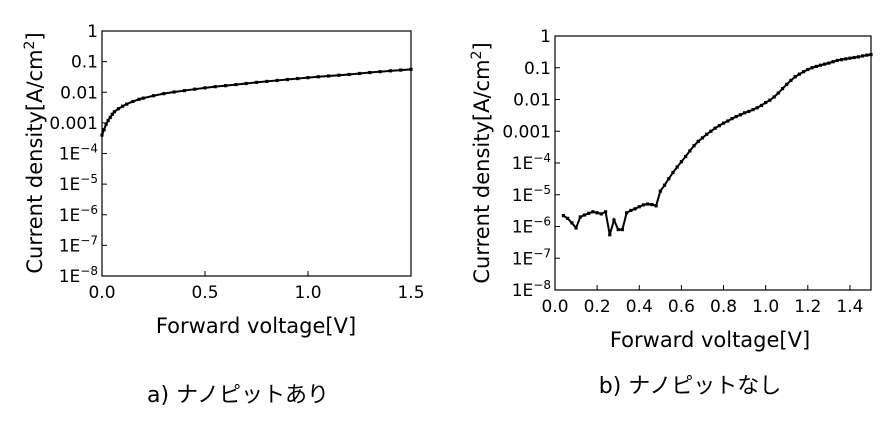 The width and height of the screenshot is (885, 429). I want to click on y-tick-label: 1E−6, so click(78, 214).